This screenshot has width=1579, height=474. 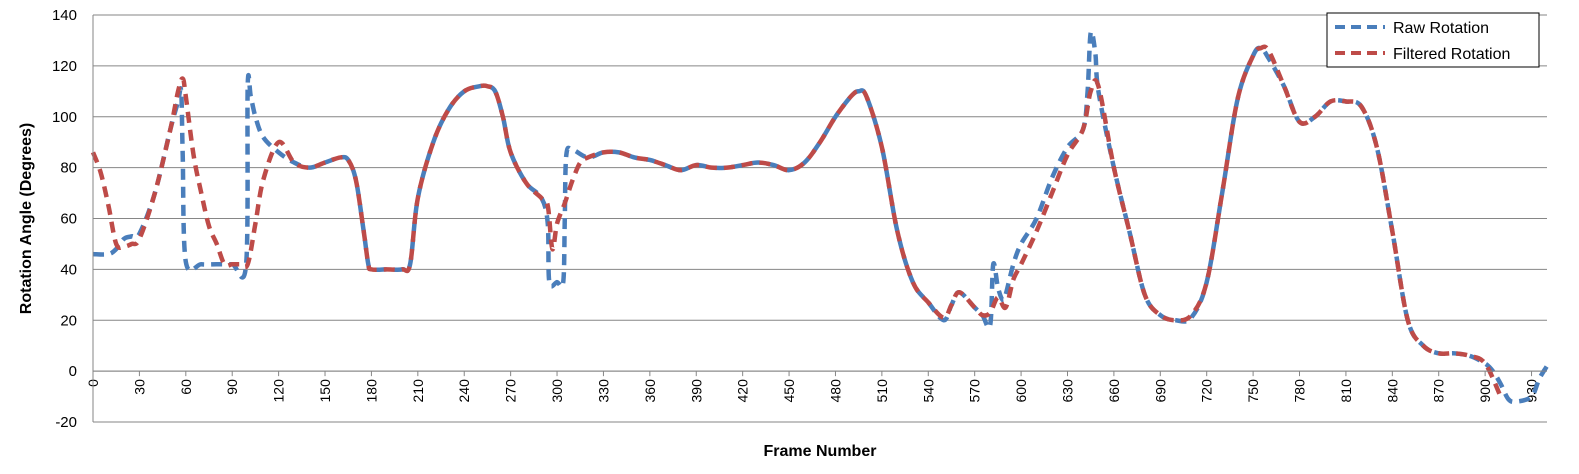 I want to click on x-tick-label: 630, so click(x=1067, y=391).